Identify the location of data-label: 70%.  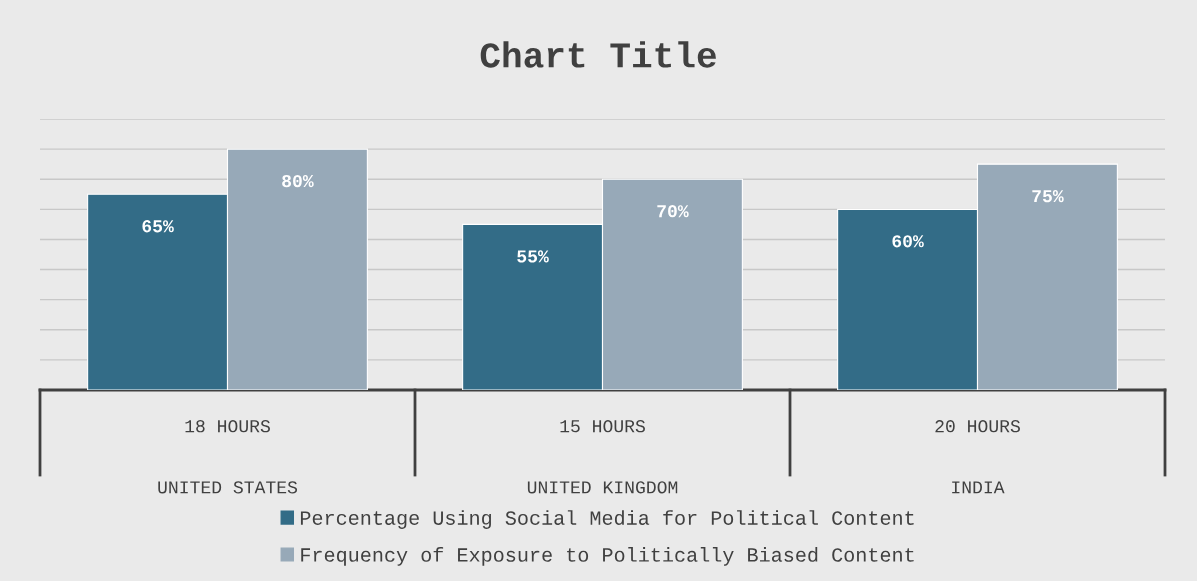
(673, 211).